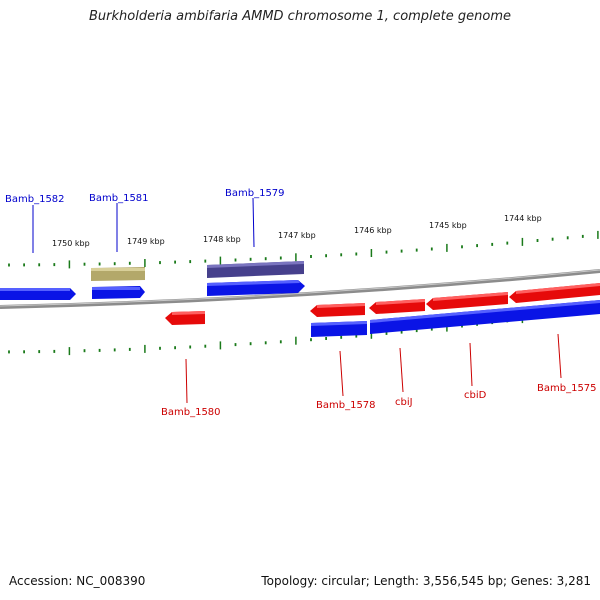  Describe the element at coordinates (255, 193) in the screenshot. I see `gene-label-bamb-1579: Bamb_1579` at that location.